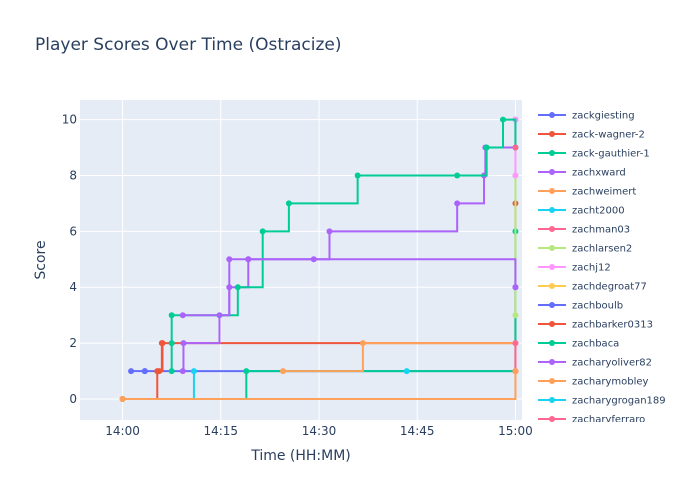  I want to click on y-tick-label: 6, so click(73, 231).